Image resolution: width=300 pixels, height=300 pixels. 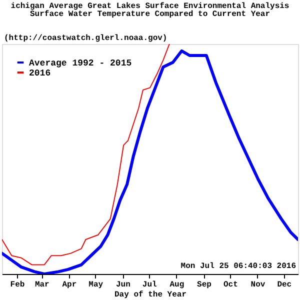 I want to click on x-tick-label: May, so click(x=96, y=285).